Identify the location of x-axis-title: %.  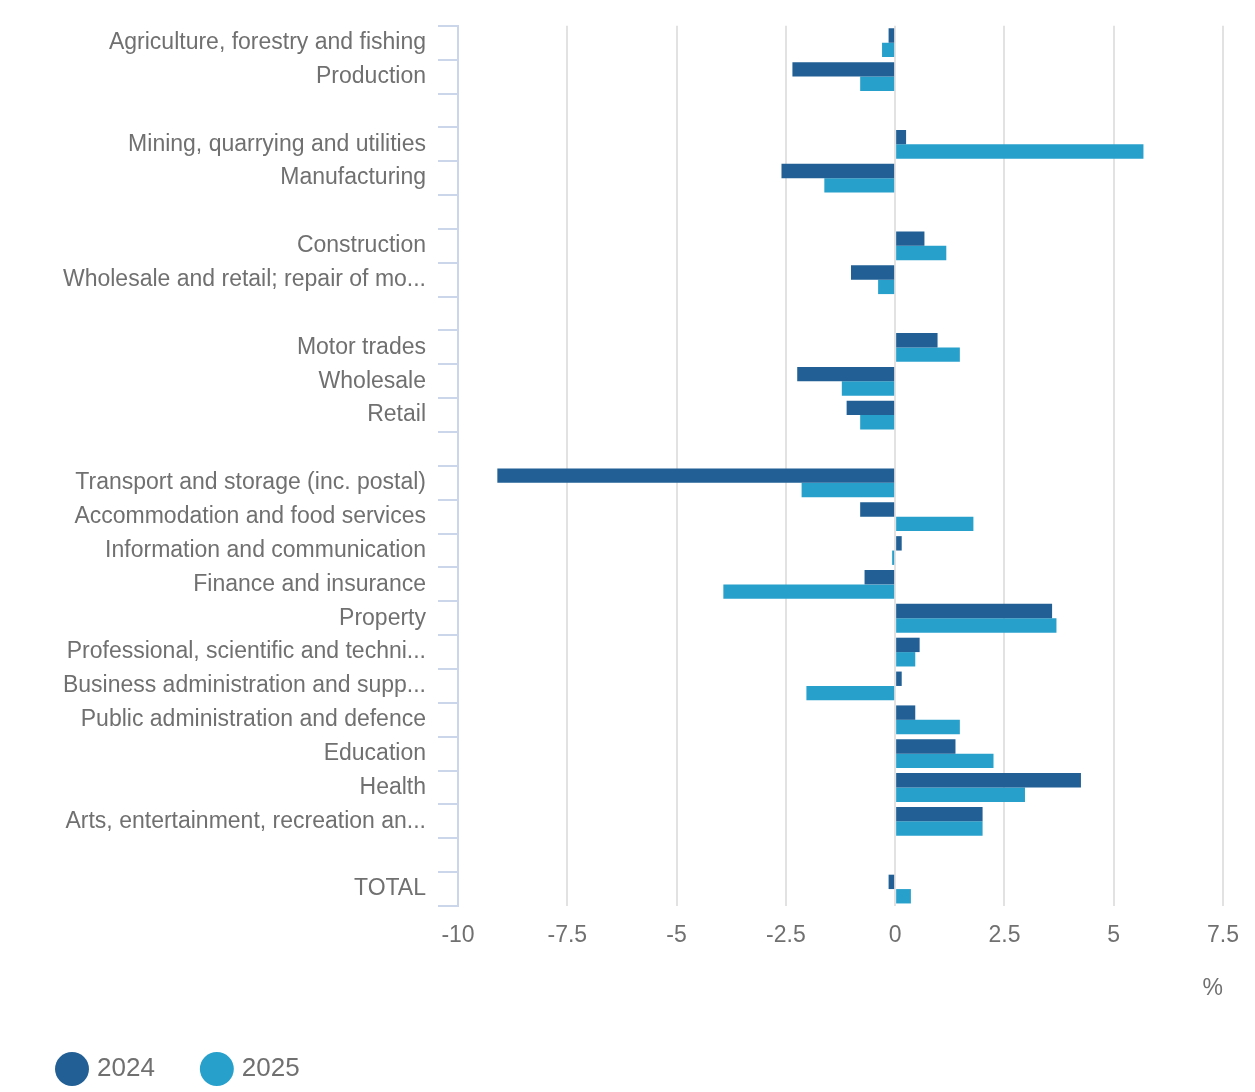
(1213, 986).